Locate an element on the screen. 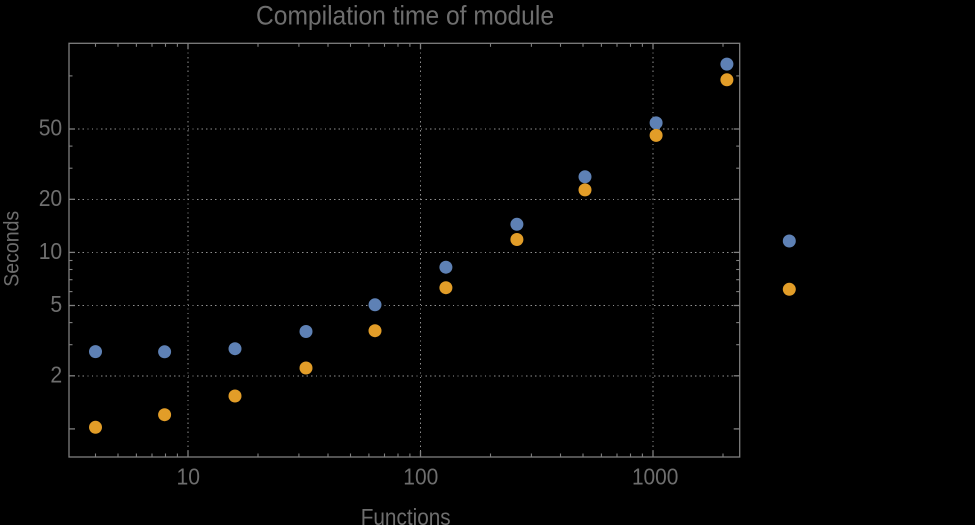 The width and height of the screenshot is (975, 525). svg-text: 50 is located at coordinates (51, 128).